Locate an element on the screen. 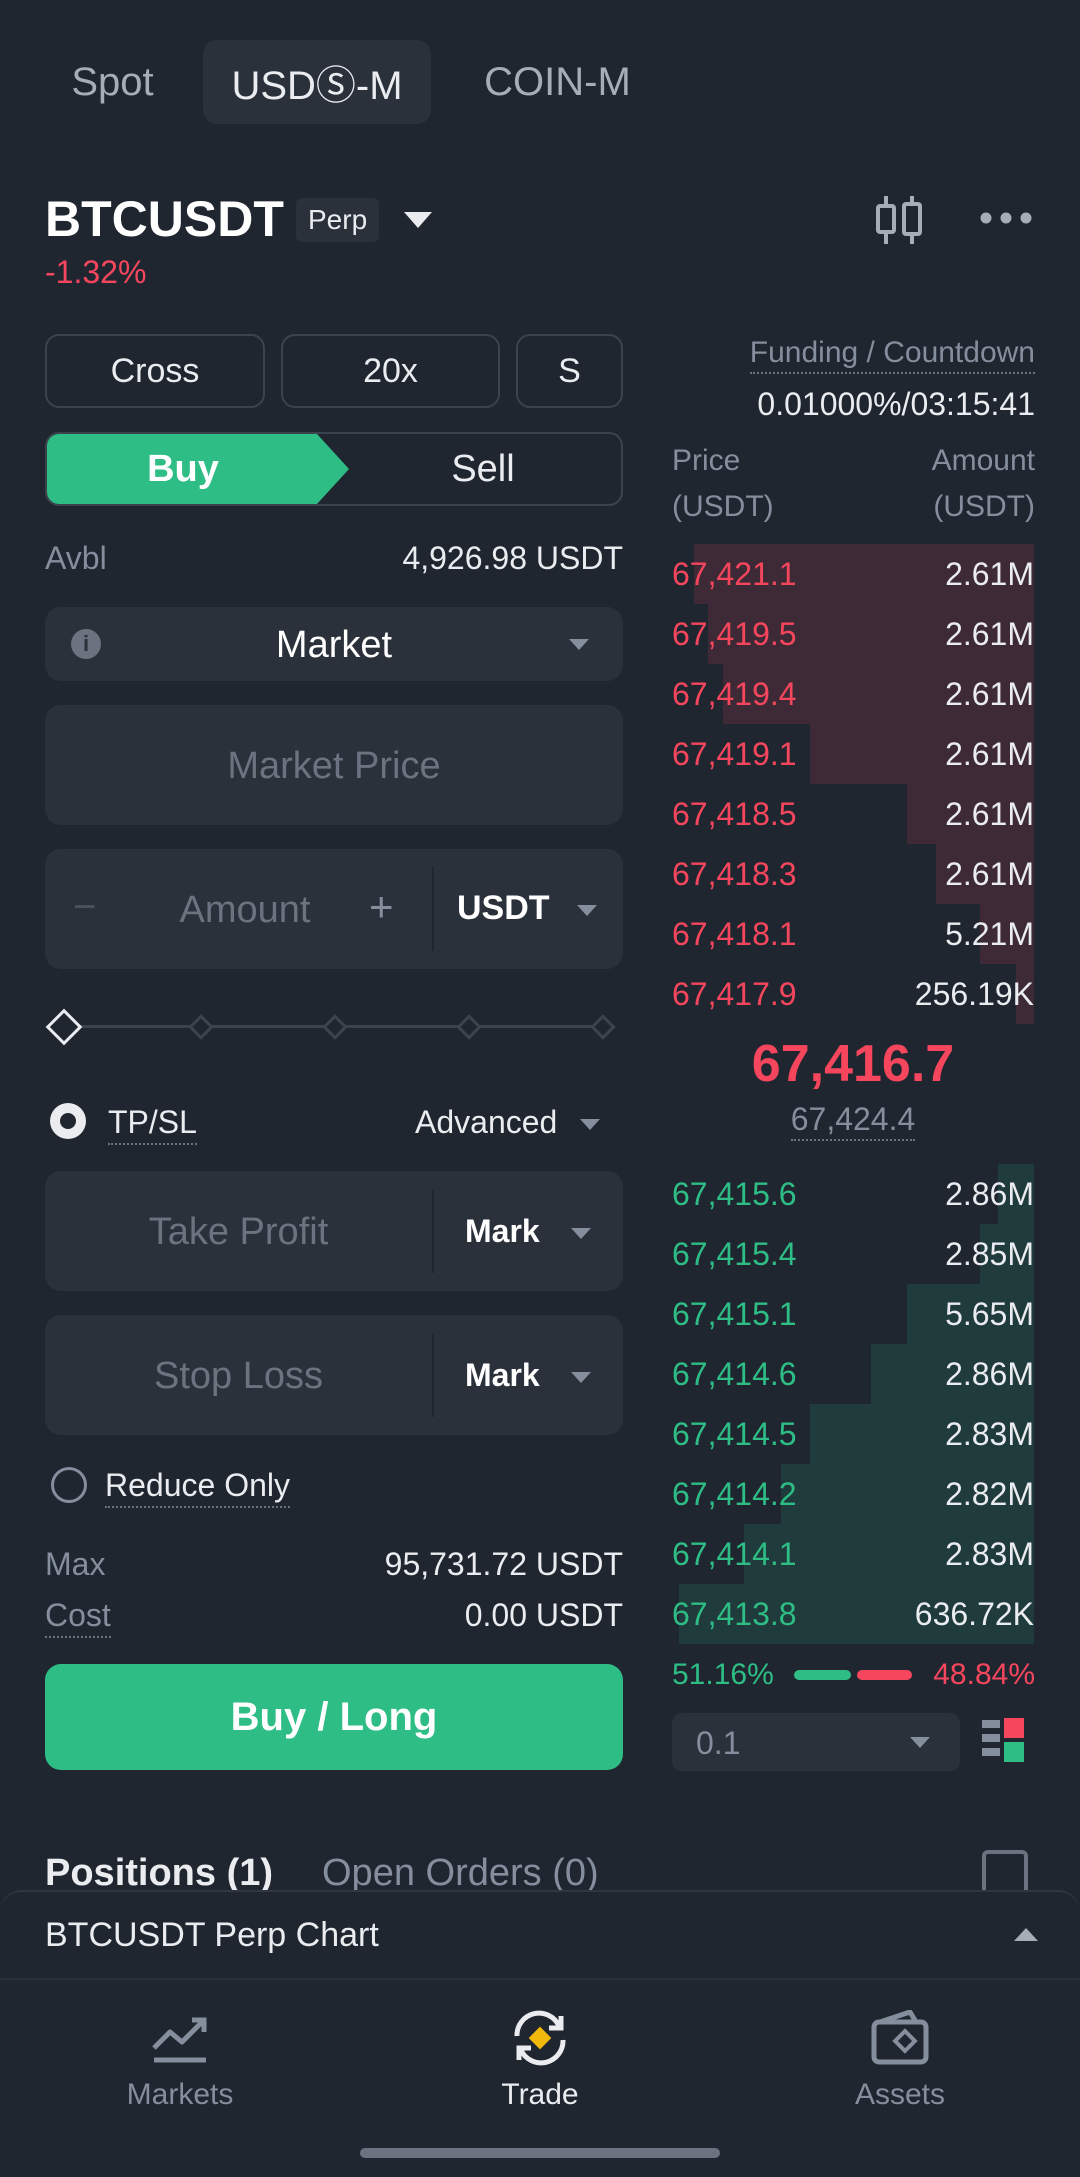 This screenshot has width=1080, height=2177. bid-price: 67,414.2 is located at coordinates (734, 1494).